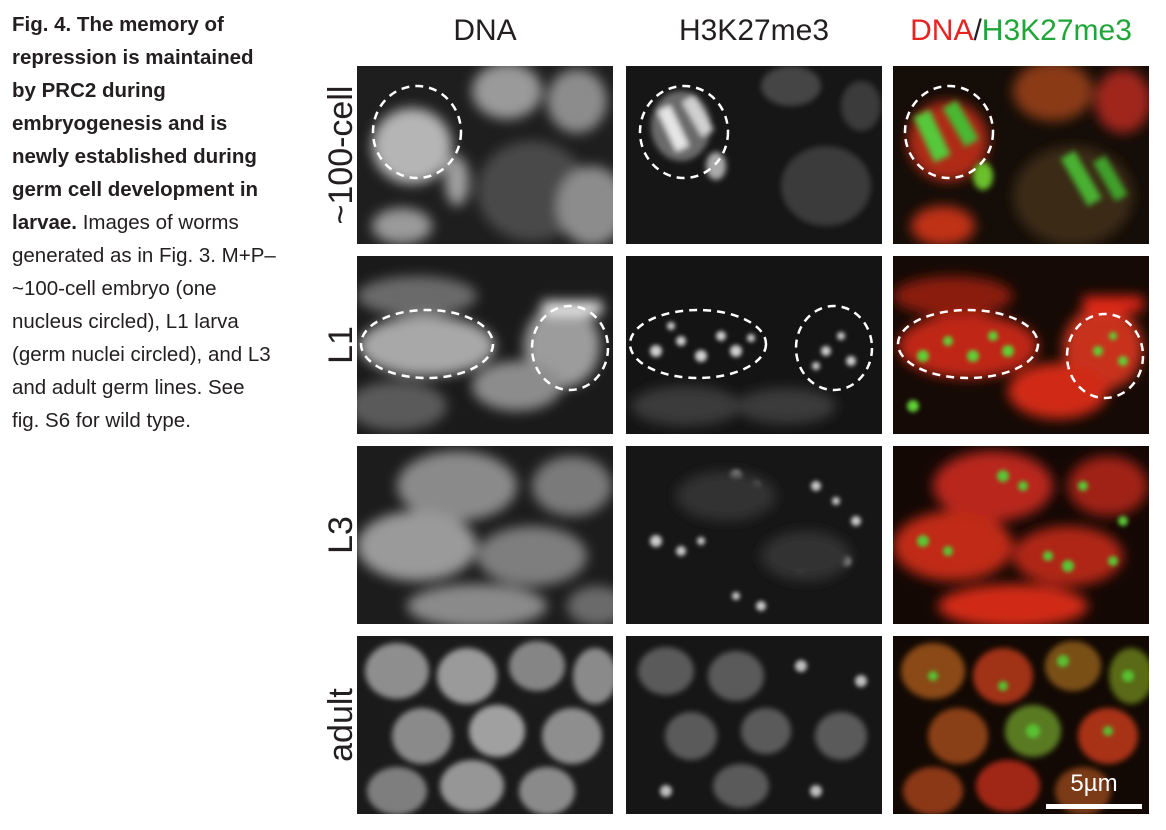 The image size is (1166, 830). I want to click on column-header-merge: DNA/H3K27me3, so click(1021, 31).